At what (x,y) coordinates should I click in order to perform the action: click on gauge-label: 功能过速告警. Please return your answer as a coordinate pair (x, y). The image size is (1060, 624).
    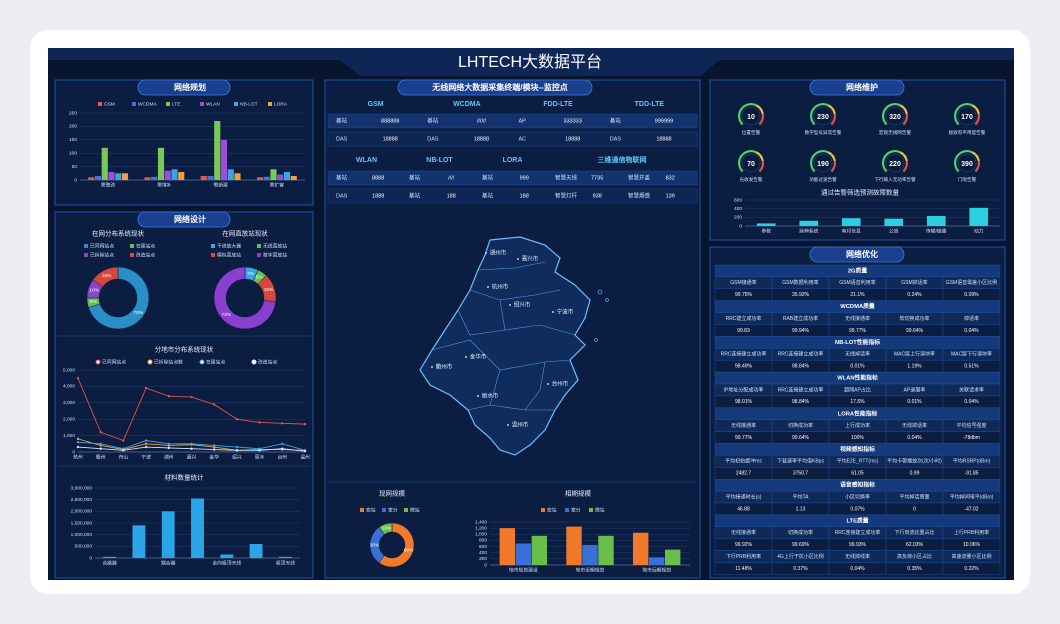
    Looking at the image, I should click on (823, 179).